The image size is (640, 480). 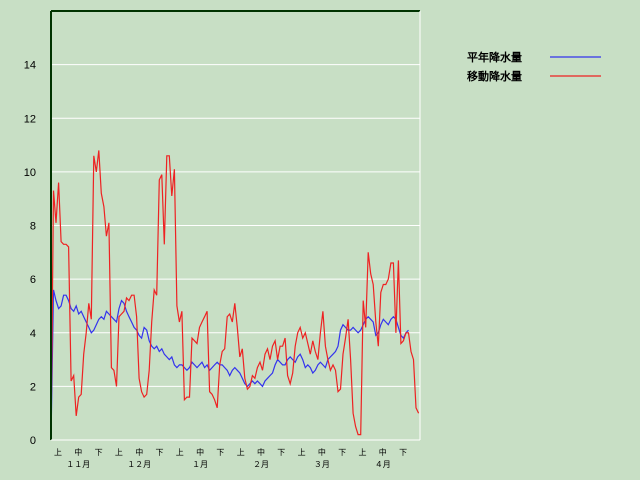 What do you see at coordinates (200, 464) in the screenshot?
I see `month-label: １月` at bounding box center [200, 464].